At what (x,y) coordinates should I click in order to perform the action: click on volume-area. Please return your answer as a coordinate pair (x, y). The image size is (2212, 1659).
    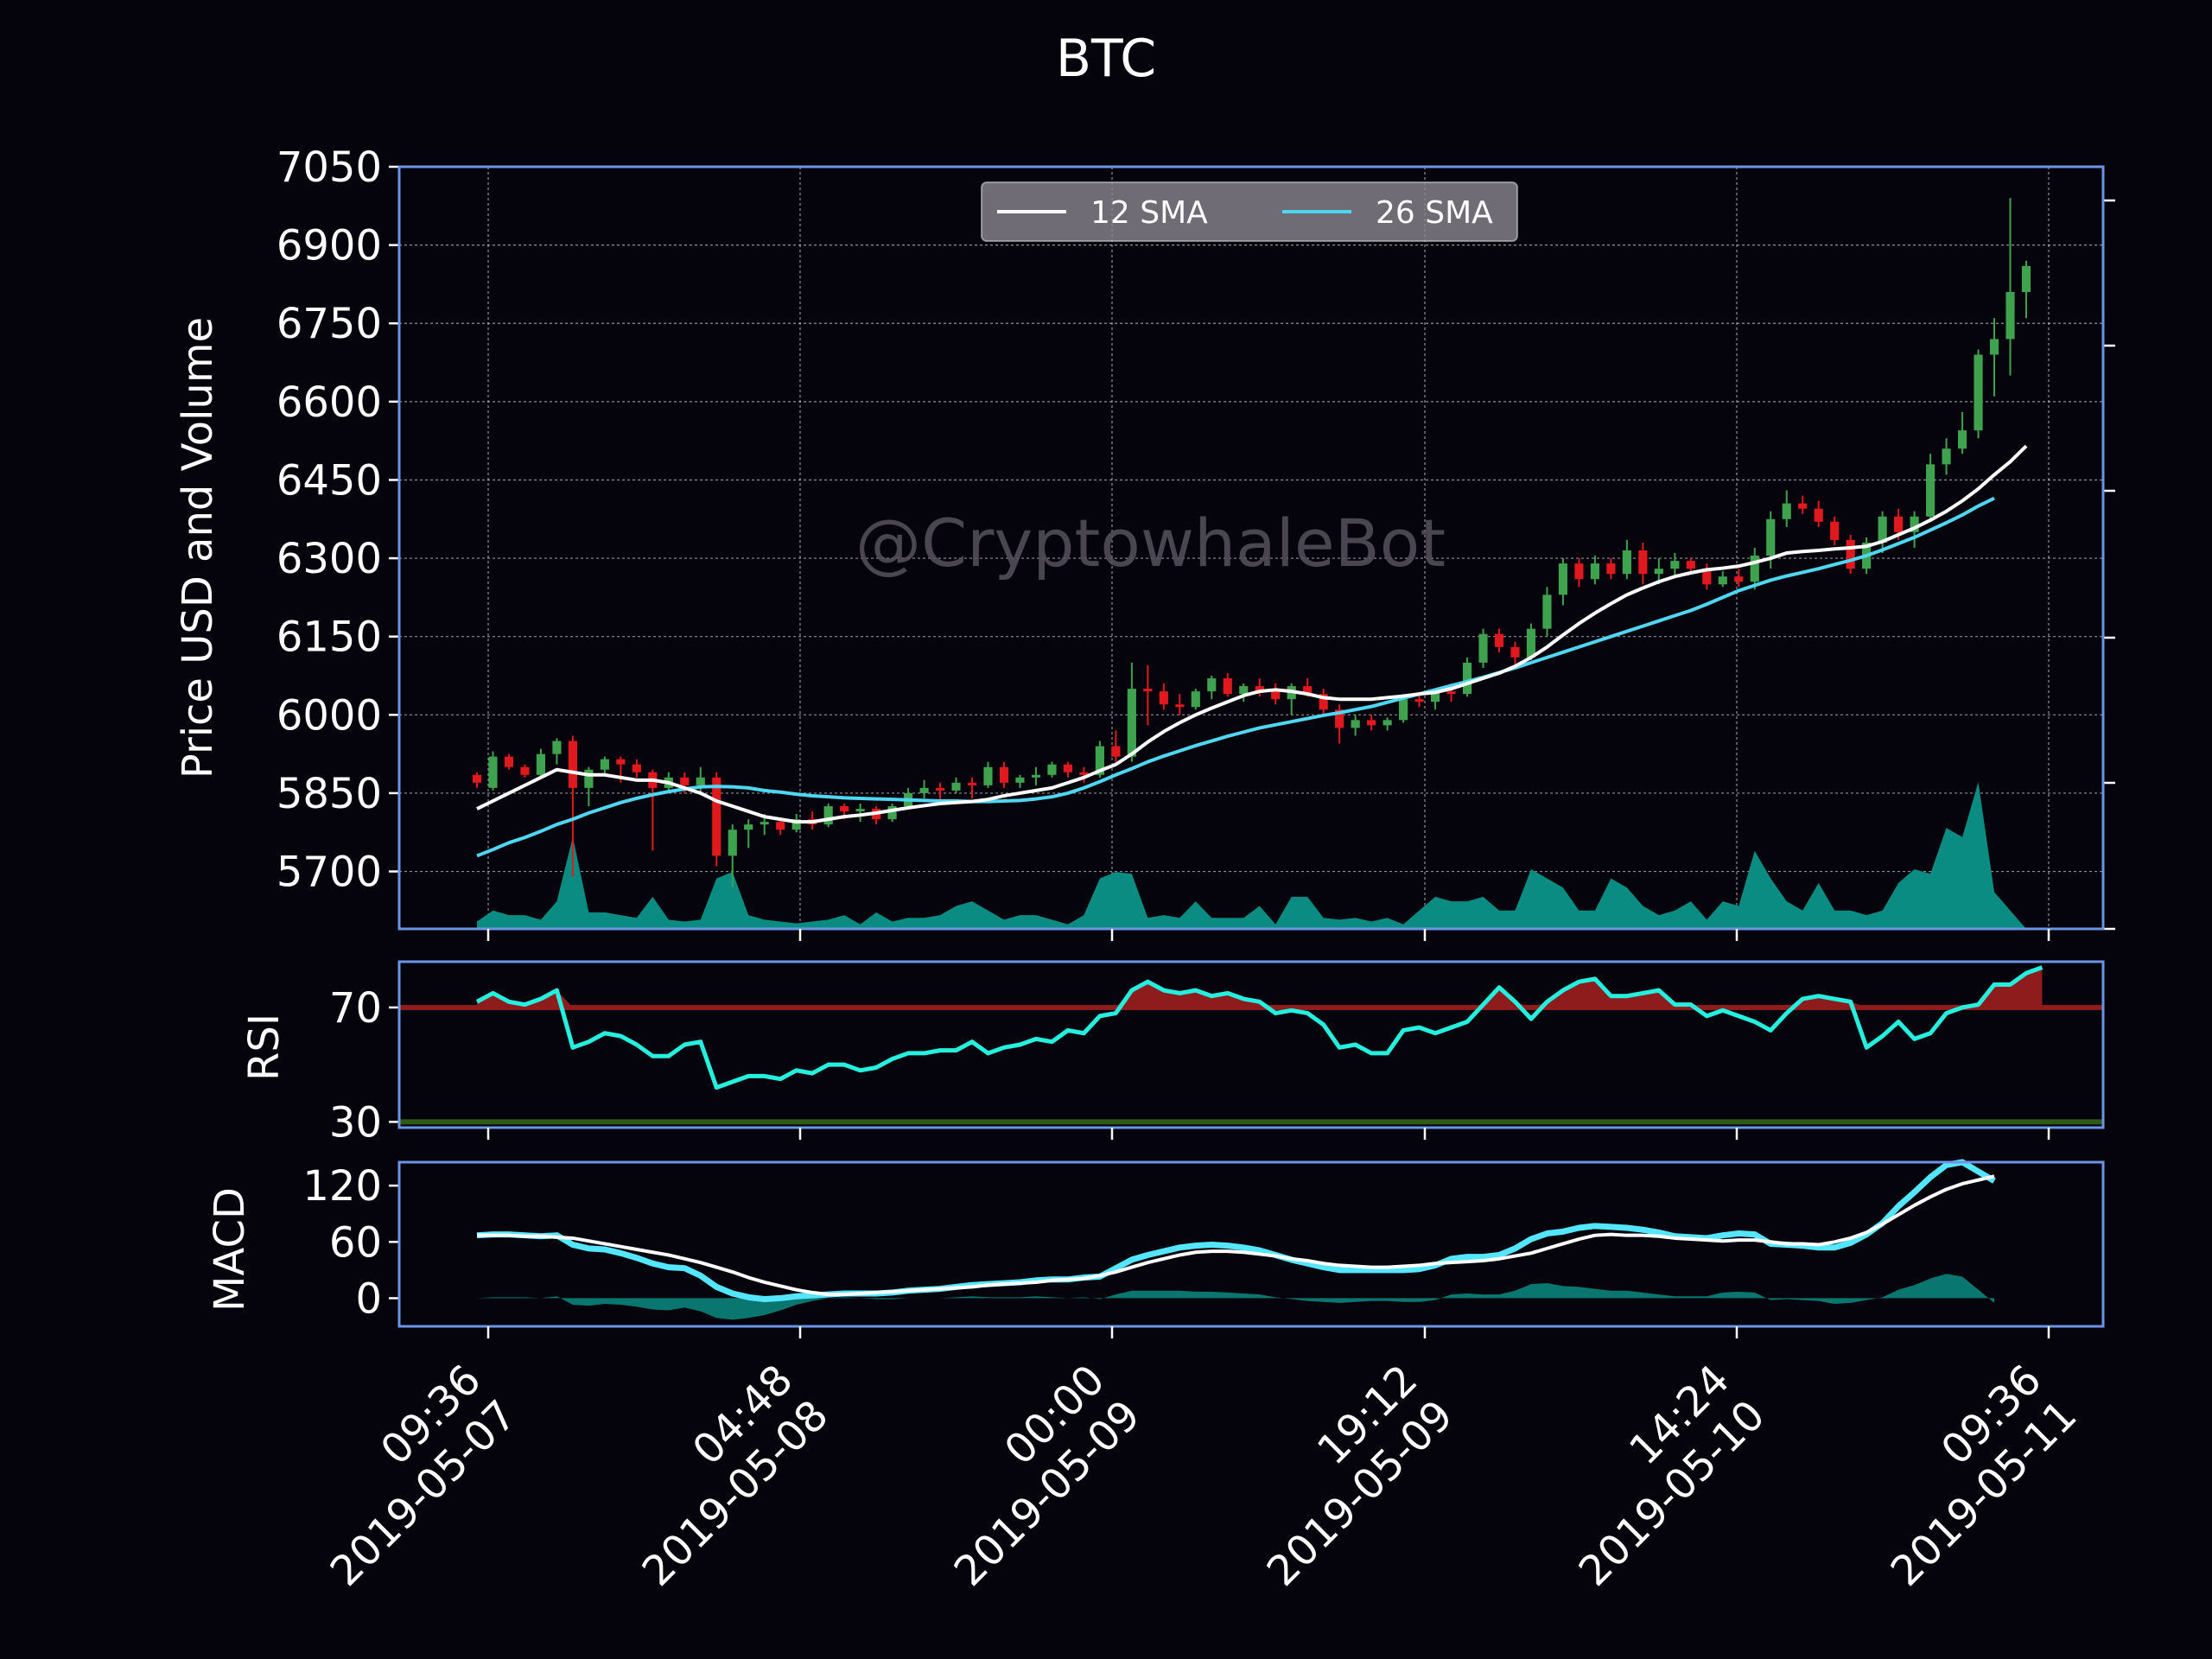
    Looking at the image, I should click on (1251, 855).